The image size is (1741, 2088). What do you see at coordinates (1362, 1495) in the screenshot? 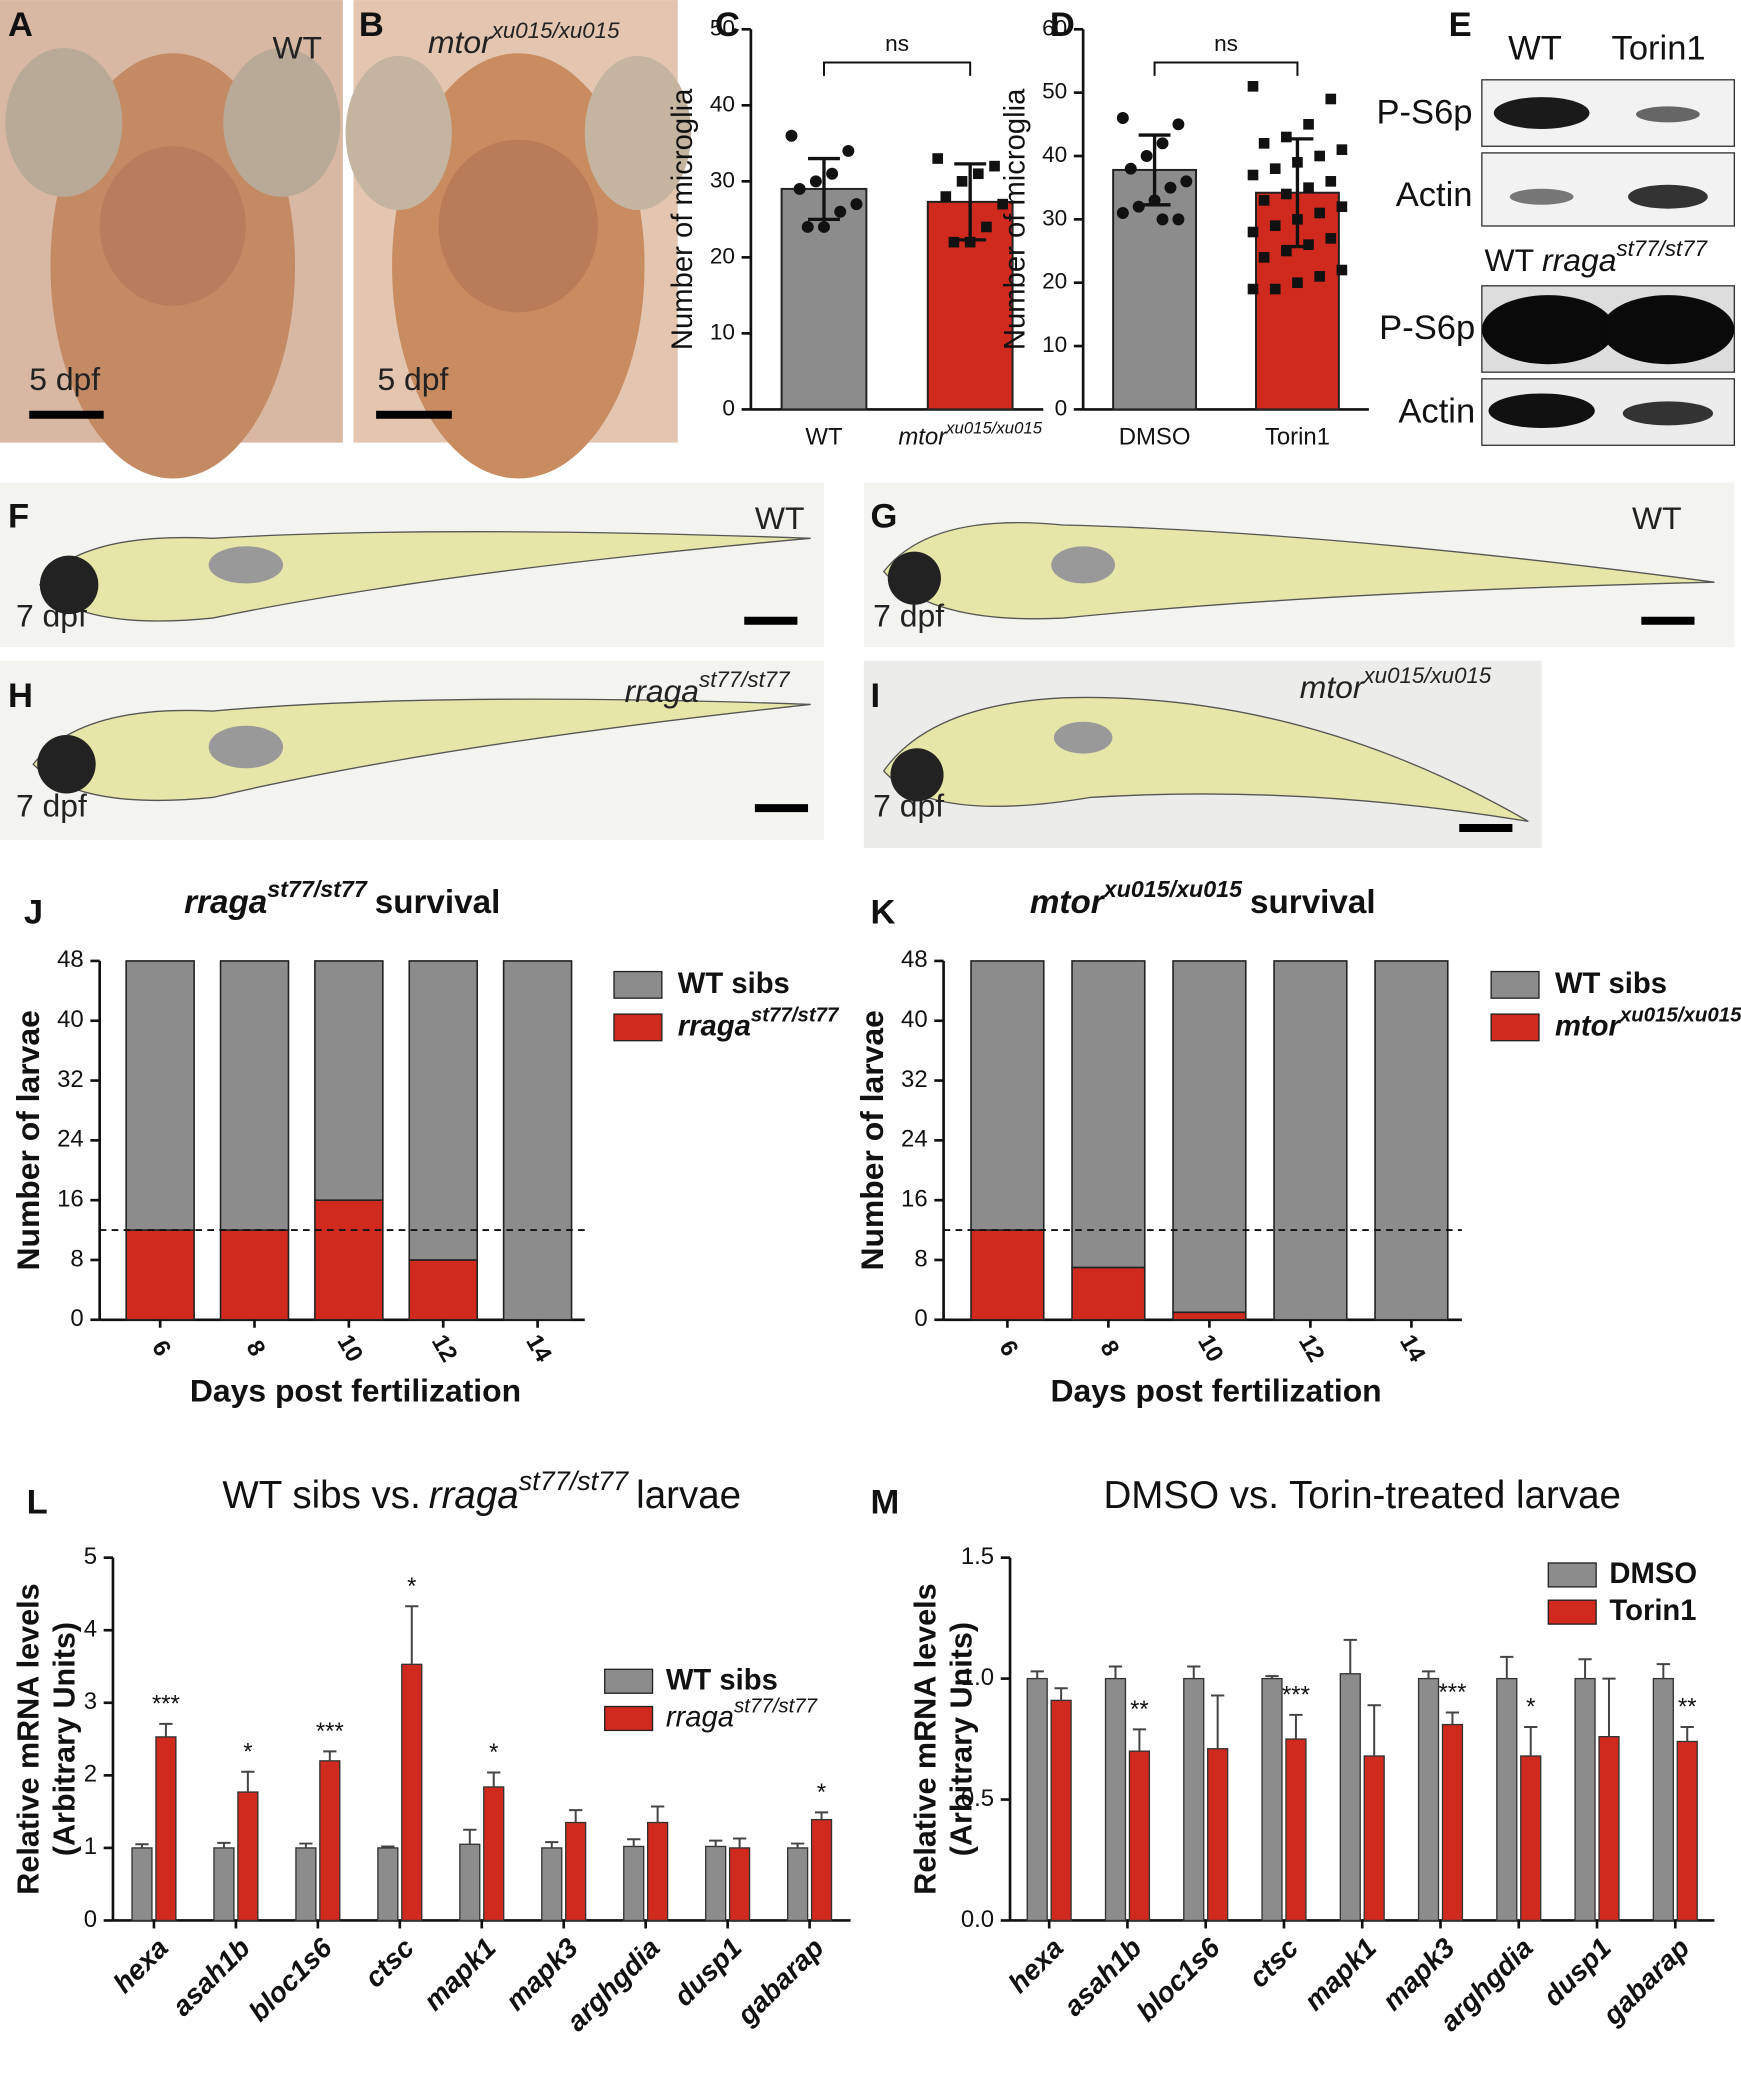
I see `chart-title-part: DMSO vs. Torin-treated larvae` at bounding box center [1362, 1495].